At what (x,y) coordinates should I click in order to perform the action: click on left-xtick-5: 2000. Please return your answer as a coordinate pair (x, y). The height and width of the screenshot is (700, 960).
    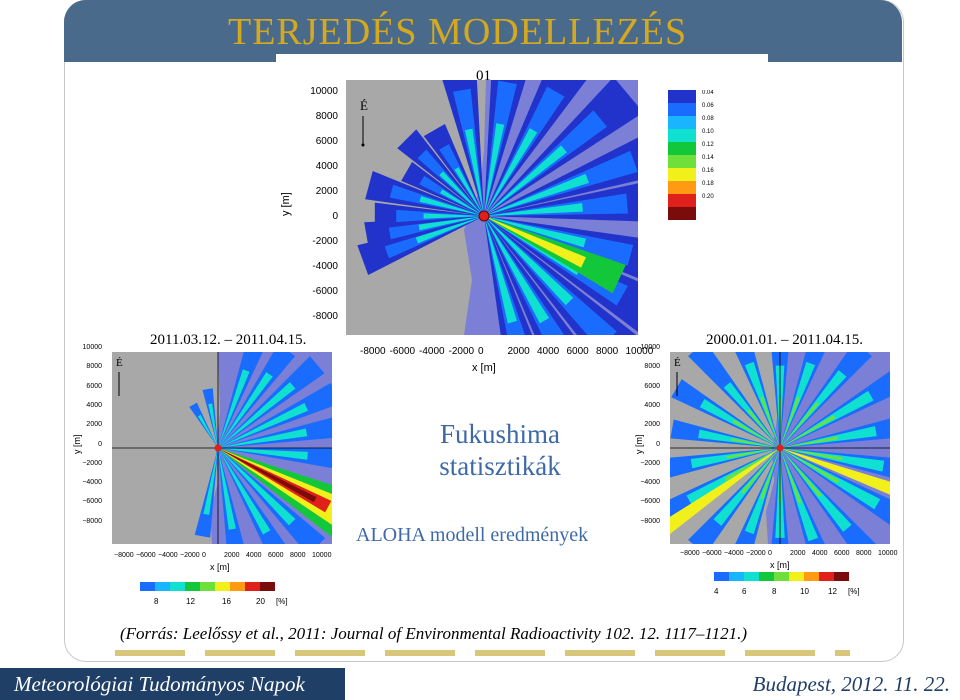
    Looking at the image, I should click on (232, 555).